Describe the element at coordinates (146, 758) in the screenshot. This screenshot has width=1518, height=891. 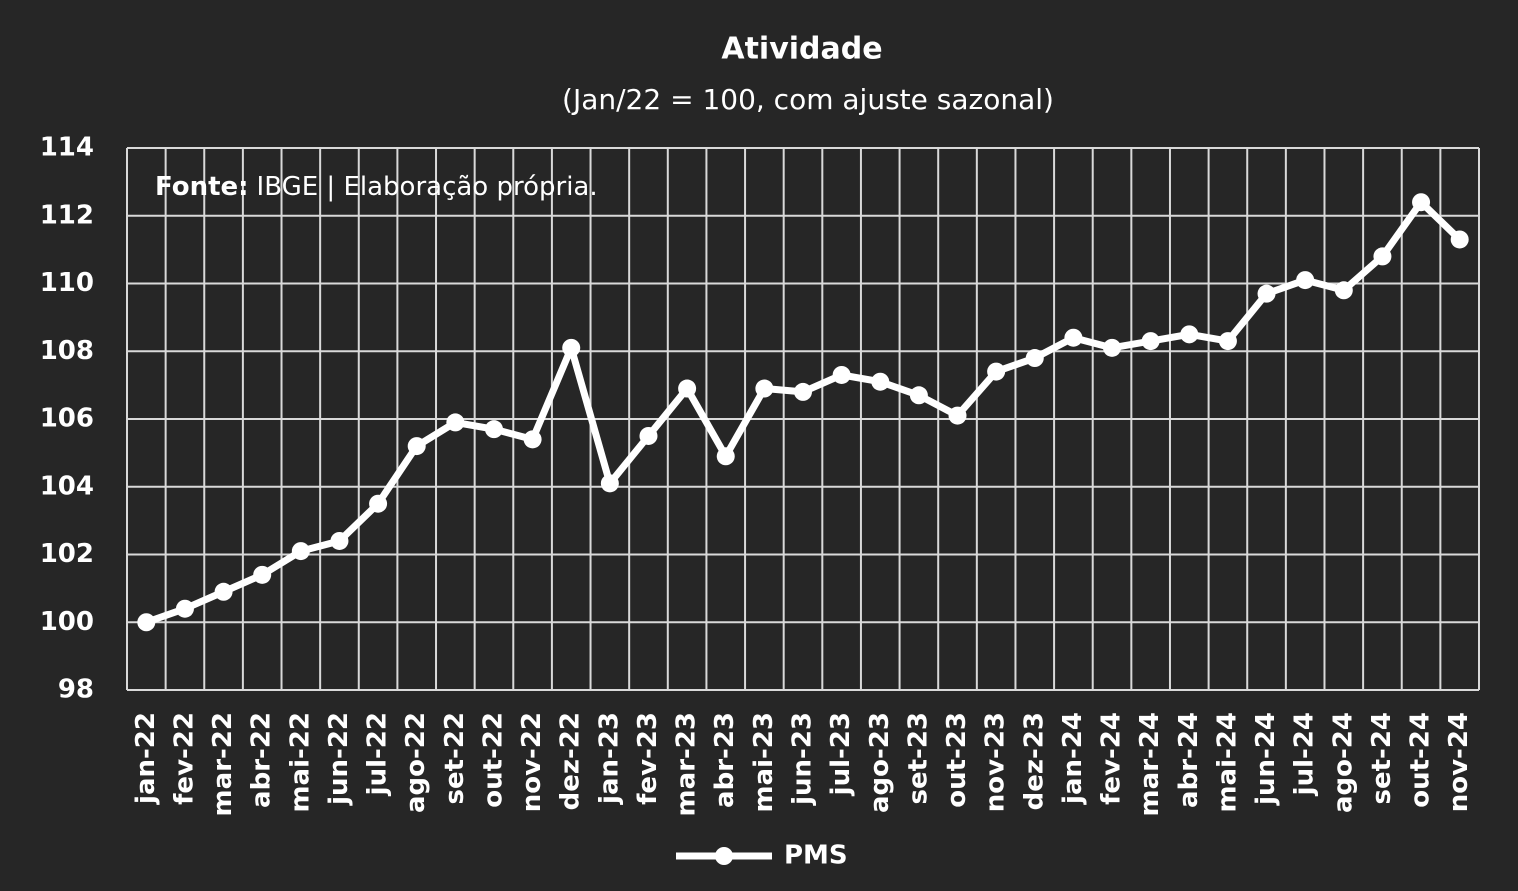
I see `x-tick-label: jan-22` at that location.